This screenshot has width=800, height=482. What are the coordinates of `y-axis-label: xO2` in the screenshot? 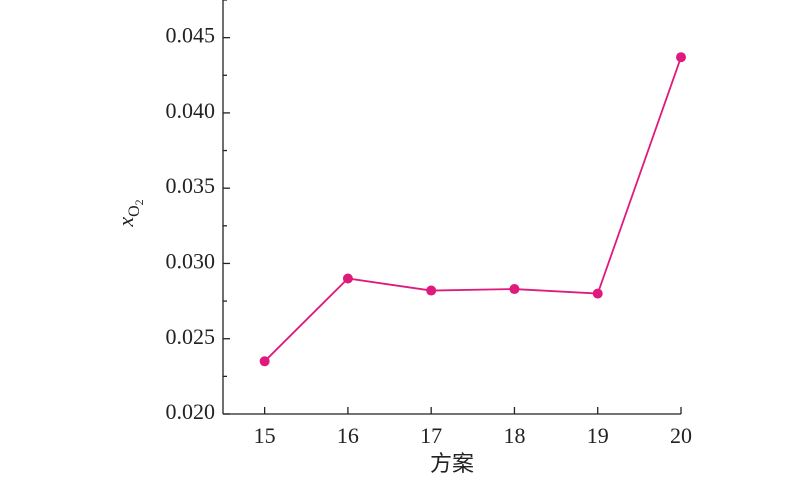 It's located at (129, 213).